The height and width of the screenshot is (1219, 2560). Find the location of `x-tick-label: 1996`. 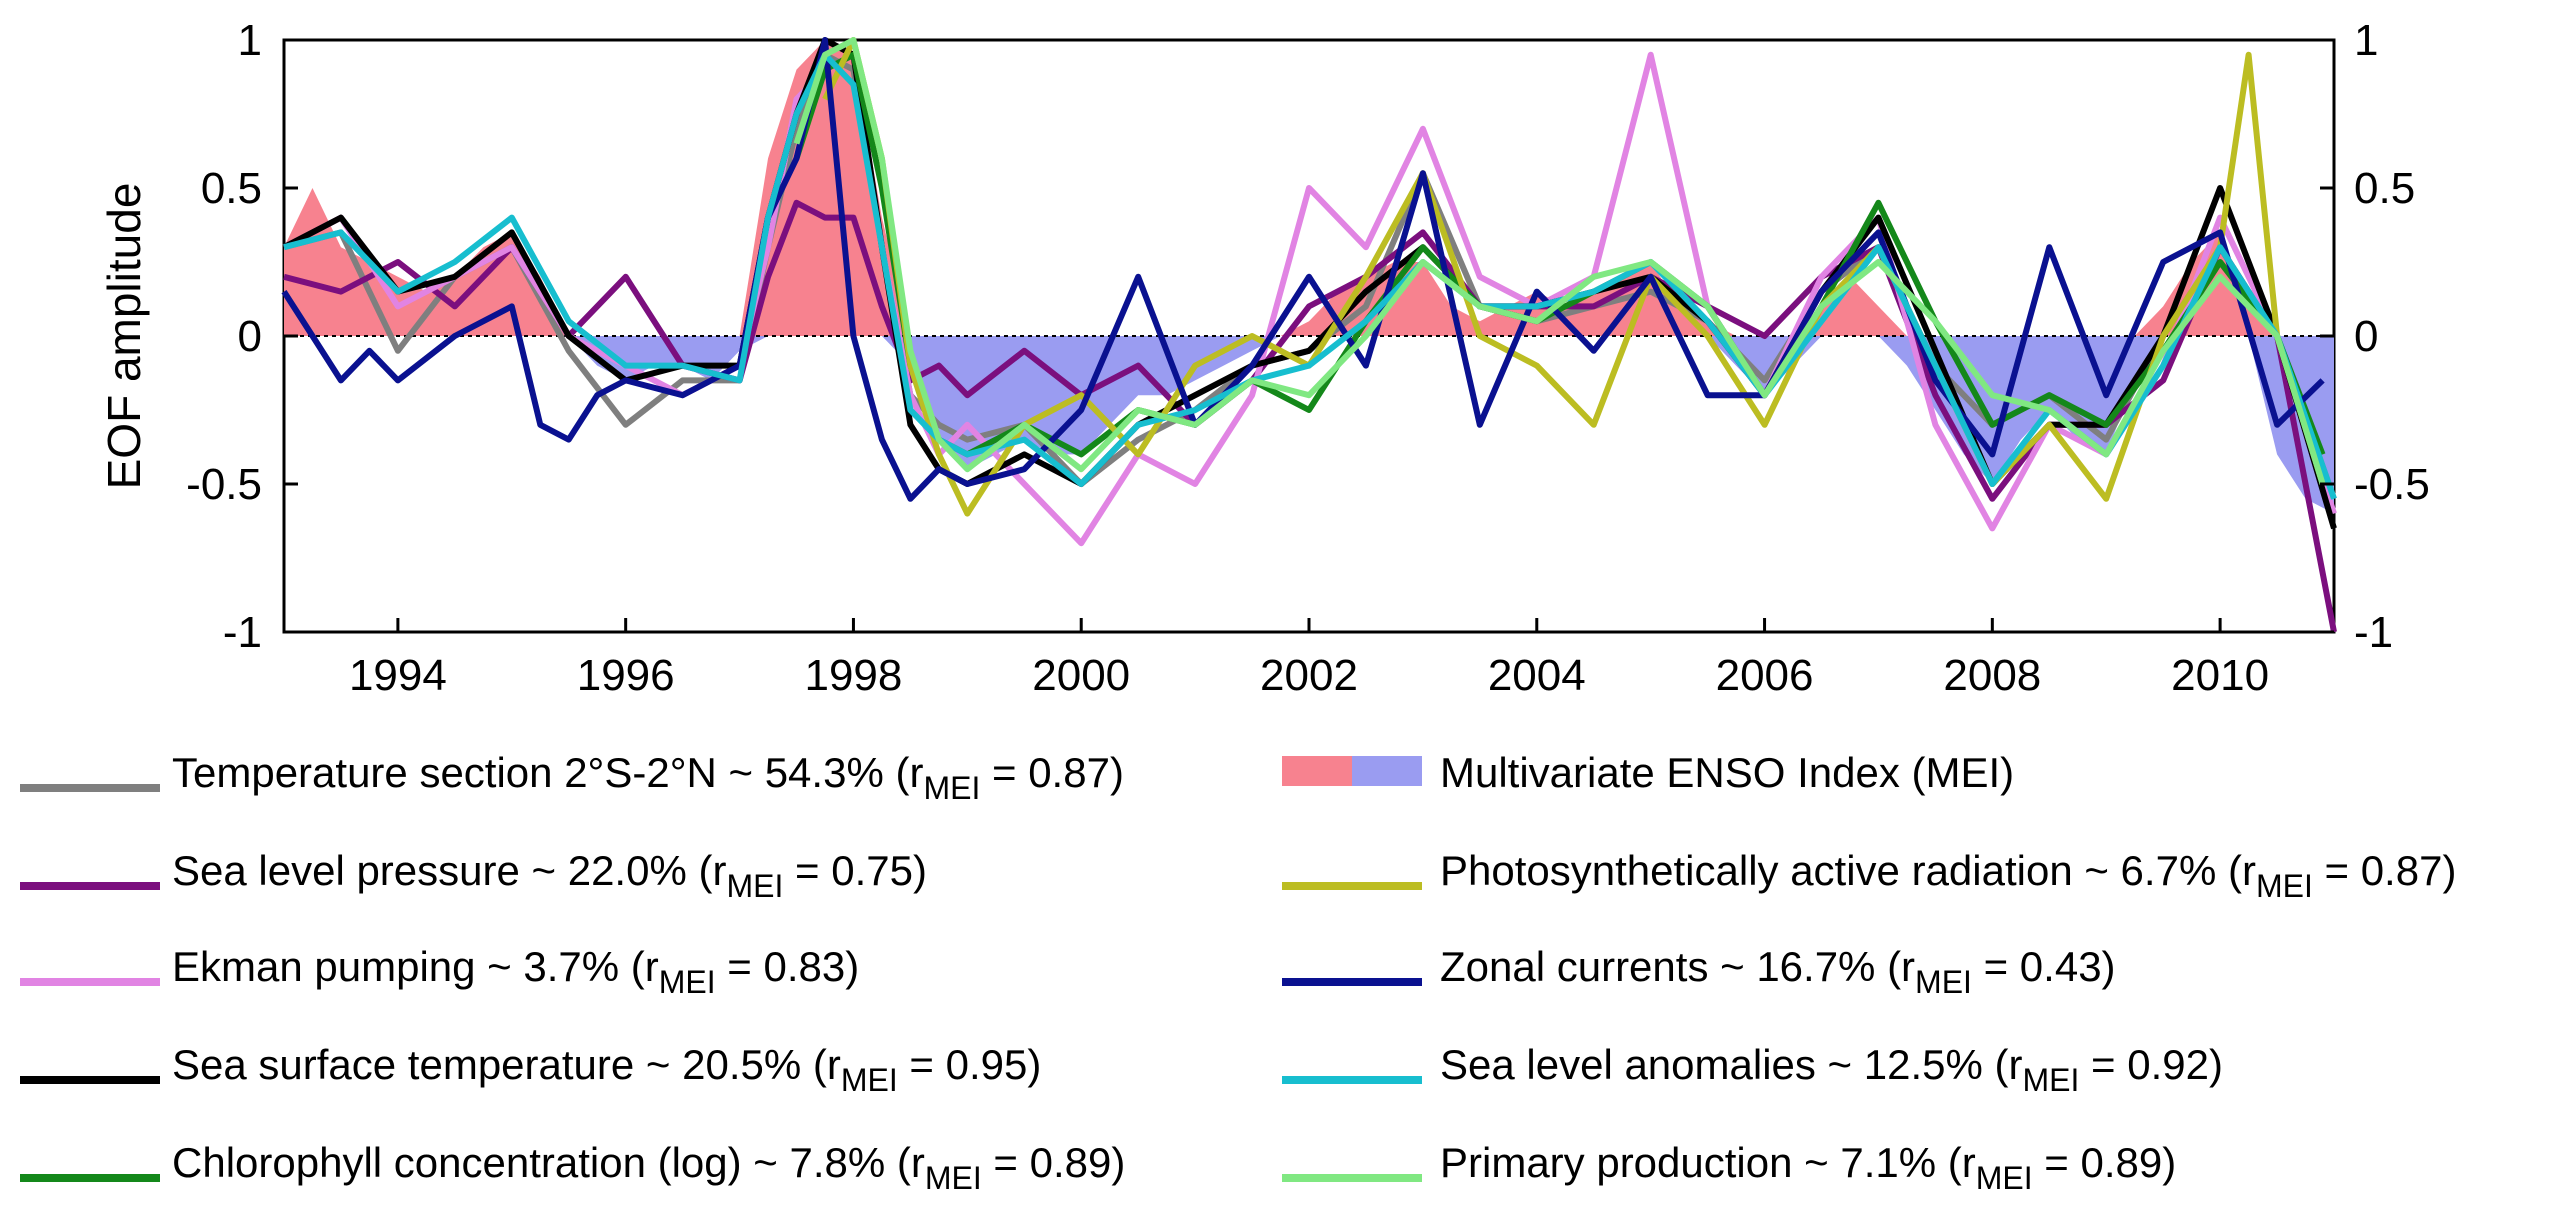

x-tick-label: 1996 is located at coordinates (626, 675).